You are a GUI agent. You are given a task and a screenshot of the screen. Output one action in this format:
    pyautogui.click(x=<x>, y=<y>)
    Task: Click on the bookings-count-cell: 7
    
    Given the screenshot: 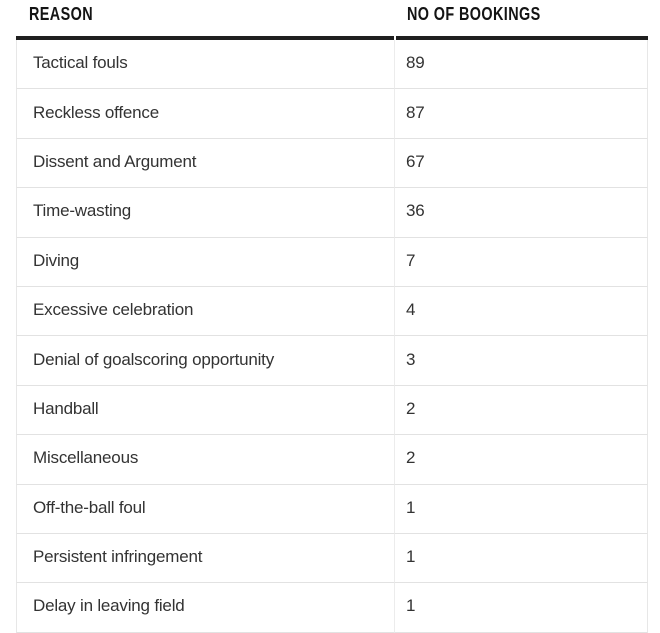 What is the action you would take?
    pyautogui.click(x=521, y=262)
    